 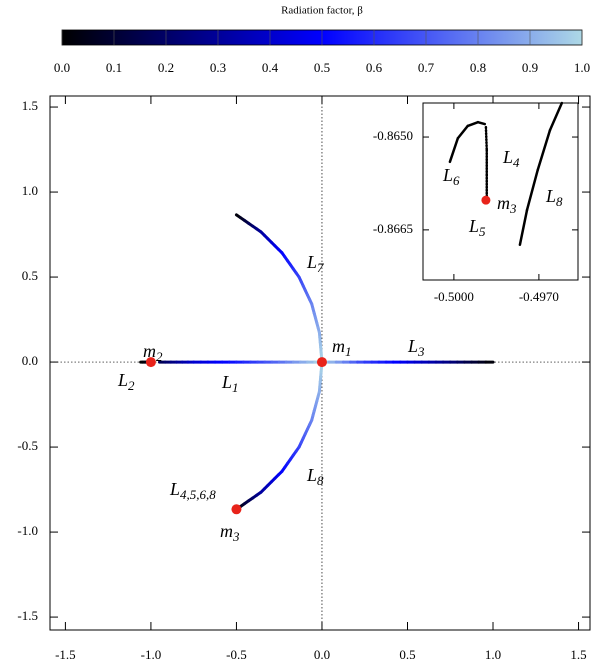 I want to click on y-tick-label: -0.5, so click(x=27, y=445).